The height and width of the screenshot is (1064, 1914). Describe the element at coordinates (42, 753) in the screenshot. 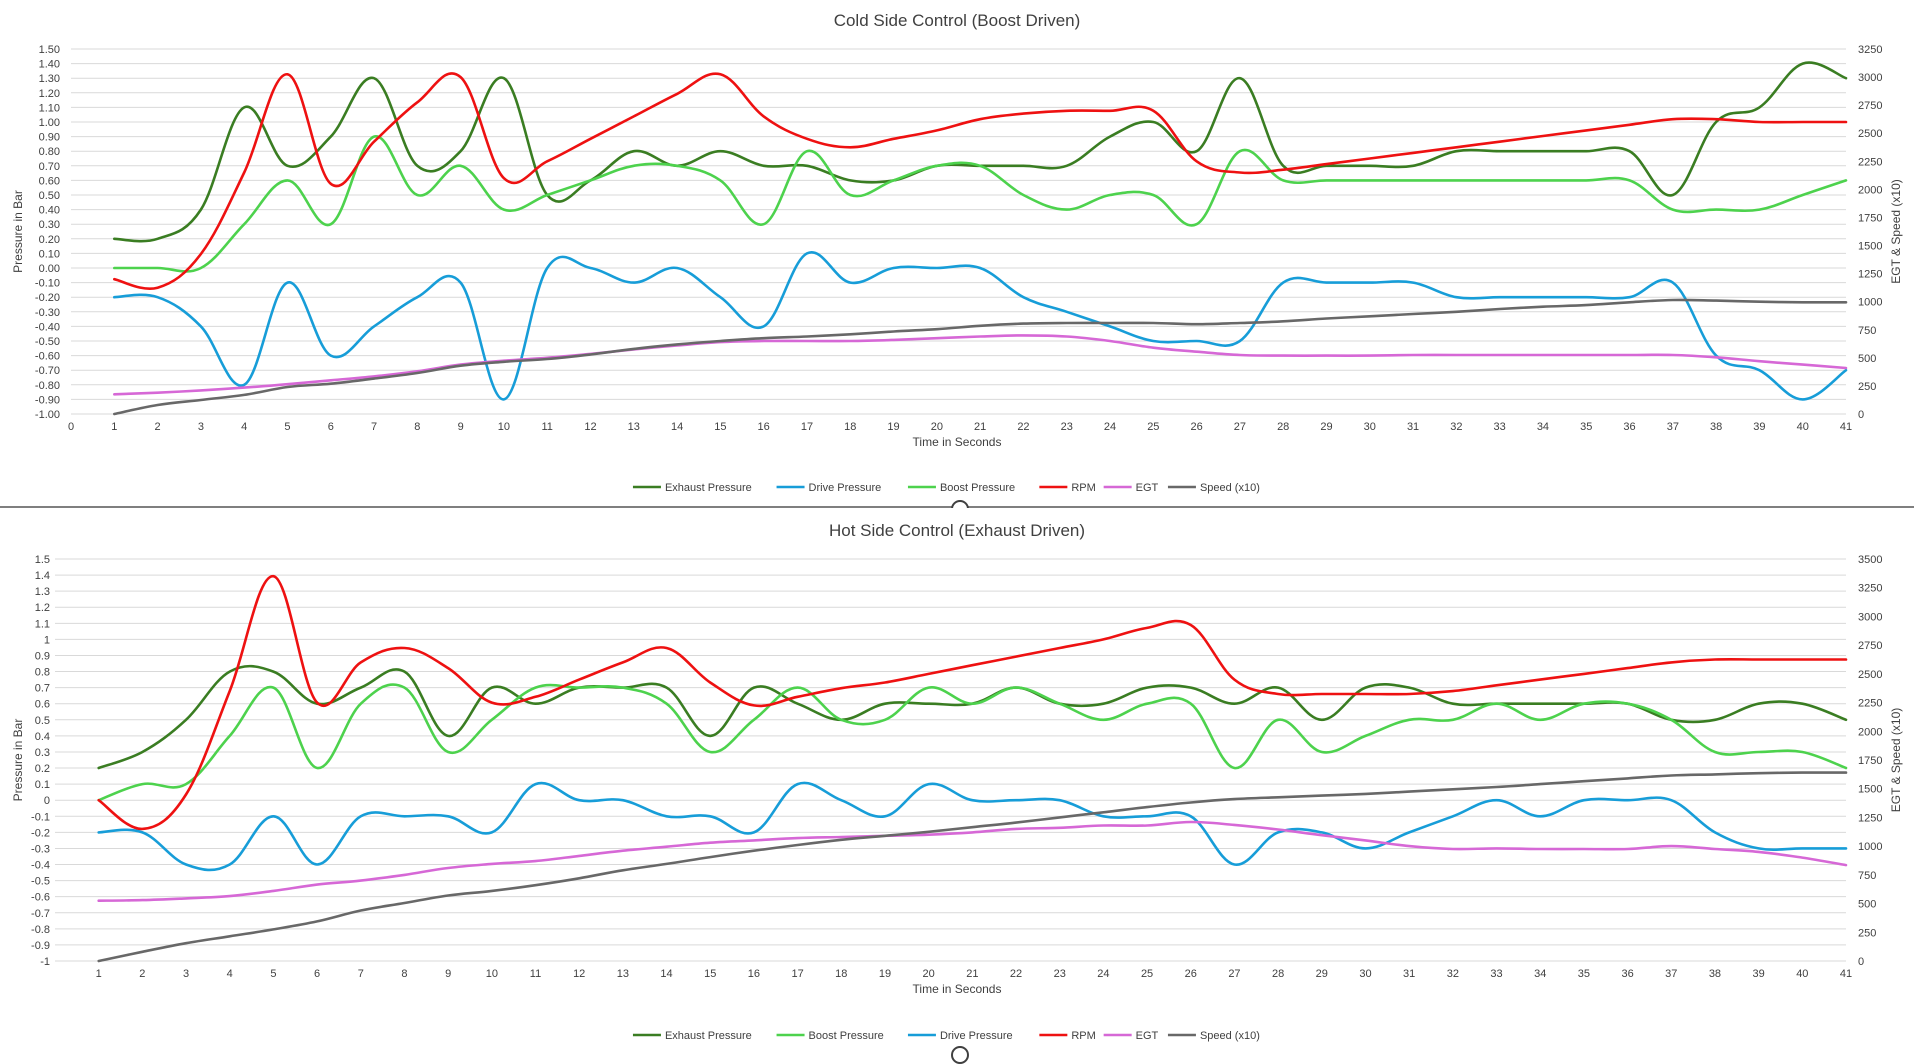

I see `y-tick-label: 0.3` at that location.